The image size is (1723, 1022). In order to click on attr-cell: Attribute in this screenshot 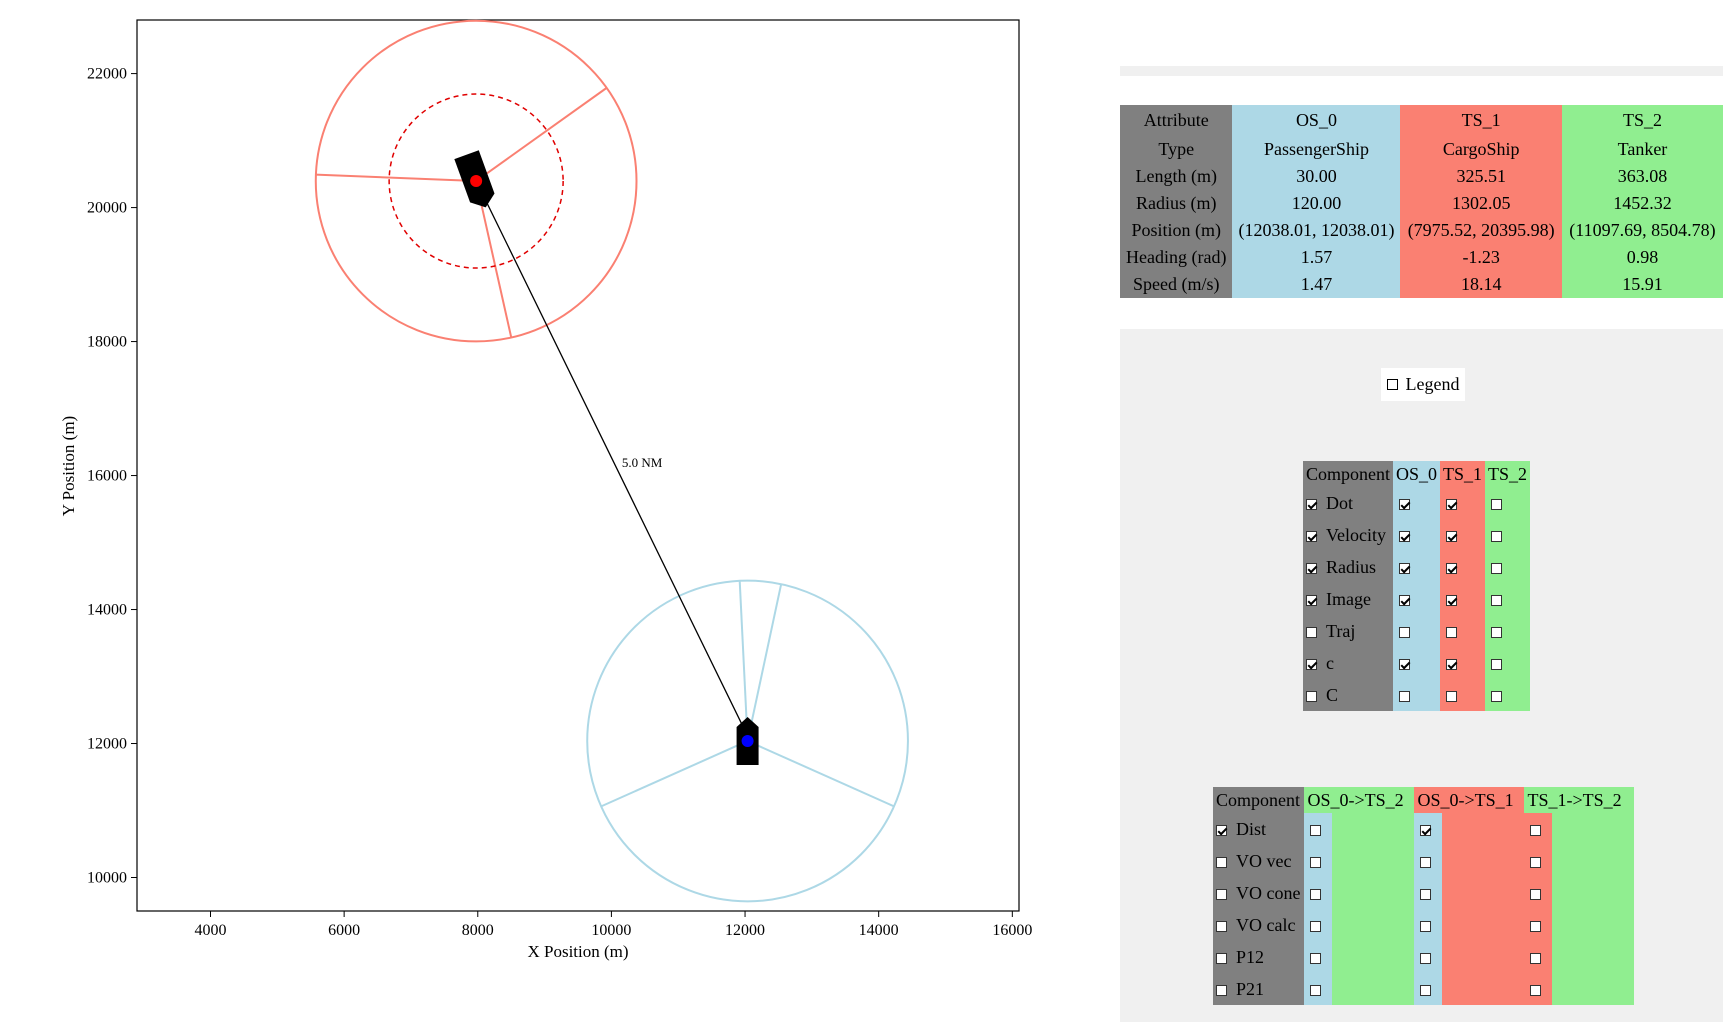, I will do `click(1176, 120)`.